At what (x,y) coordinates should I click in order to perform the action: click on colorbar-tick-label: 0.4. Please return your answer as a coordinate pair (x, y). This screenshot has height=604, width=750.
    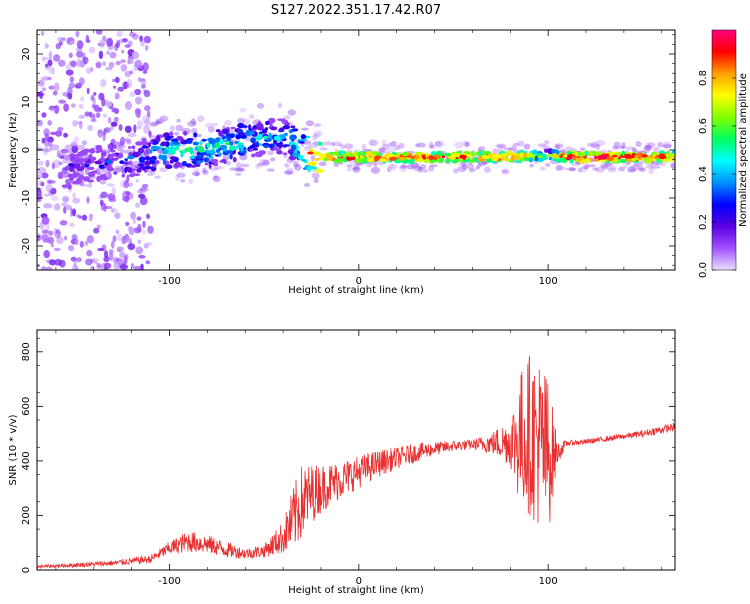
    Looking at the image, I should click on (703, 174).